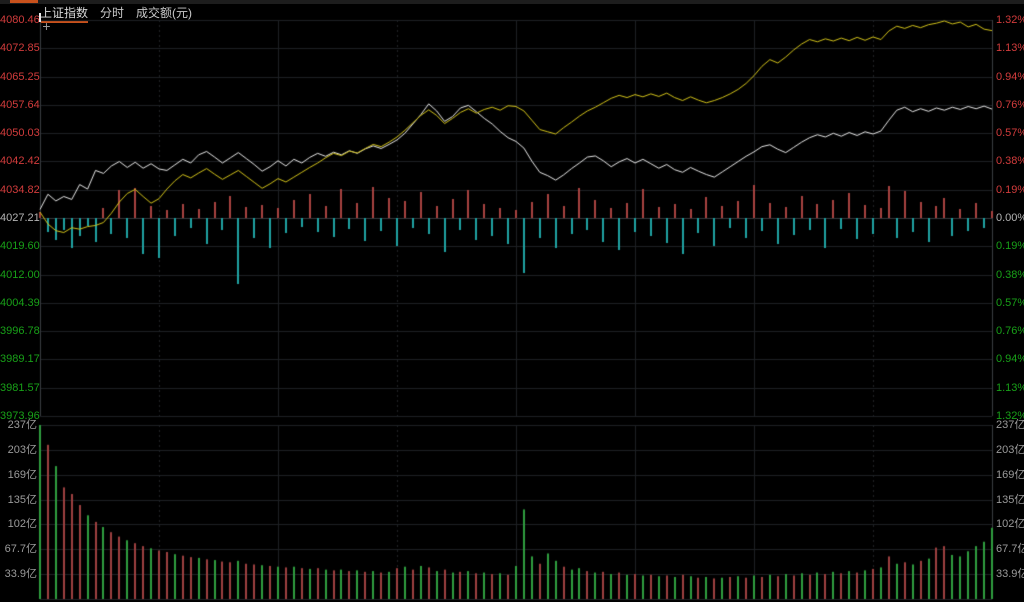 This screenshot has height=602, width=1024. I want to click on price-axis-label: 3989.17, so click(20, 359).